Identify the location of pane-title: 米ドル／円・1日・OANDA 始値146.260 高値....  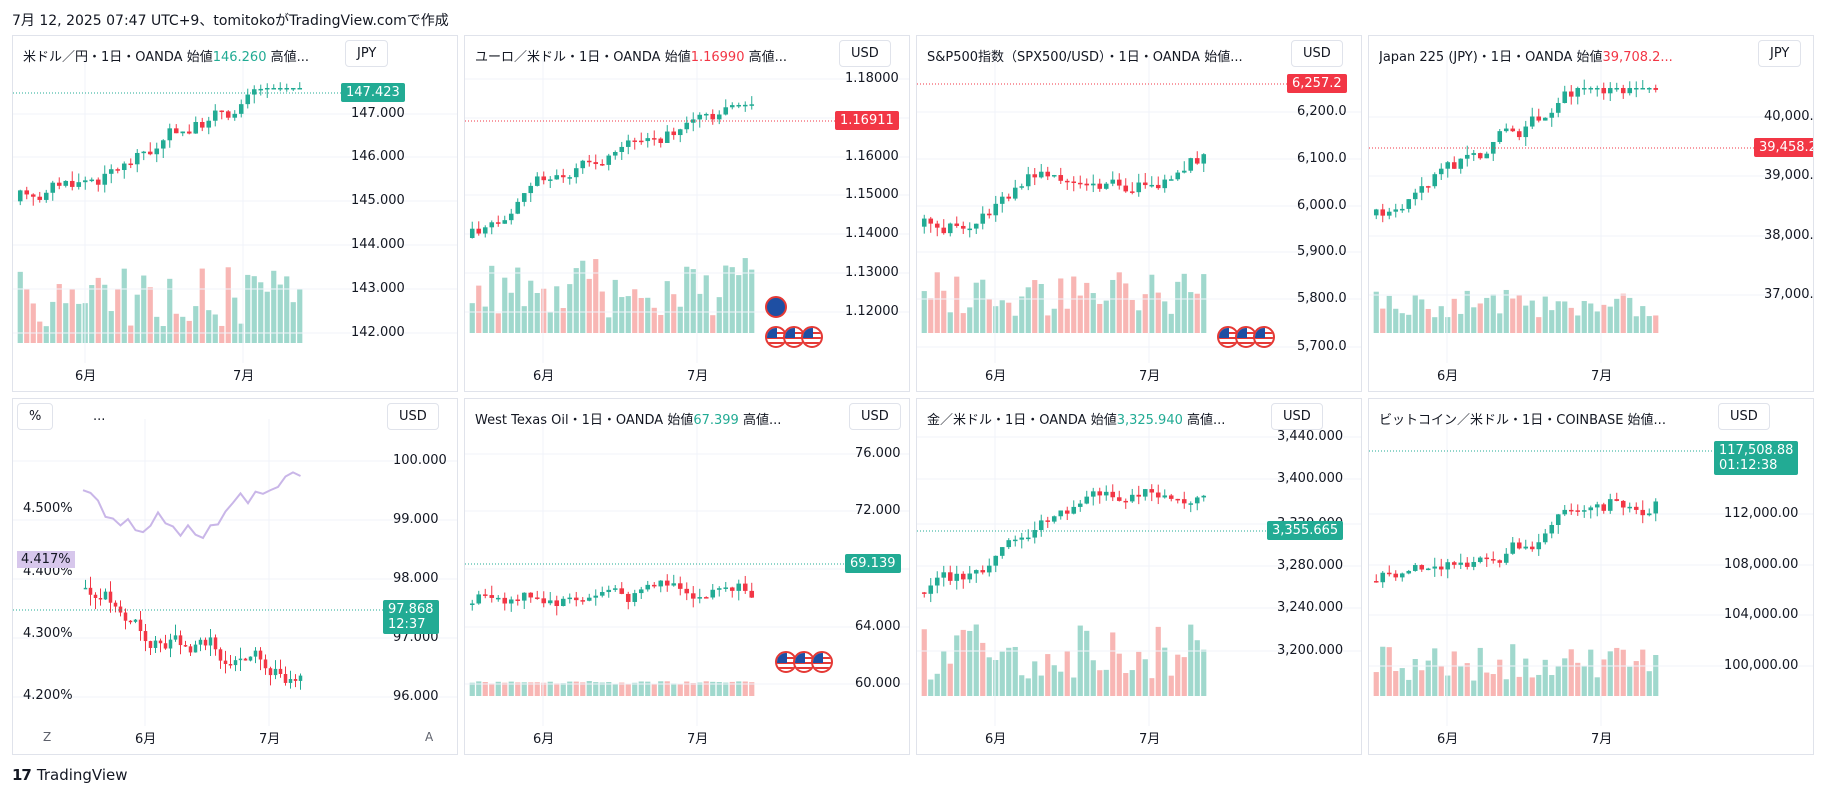
(166, 55).